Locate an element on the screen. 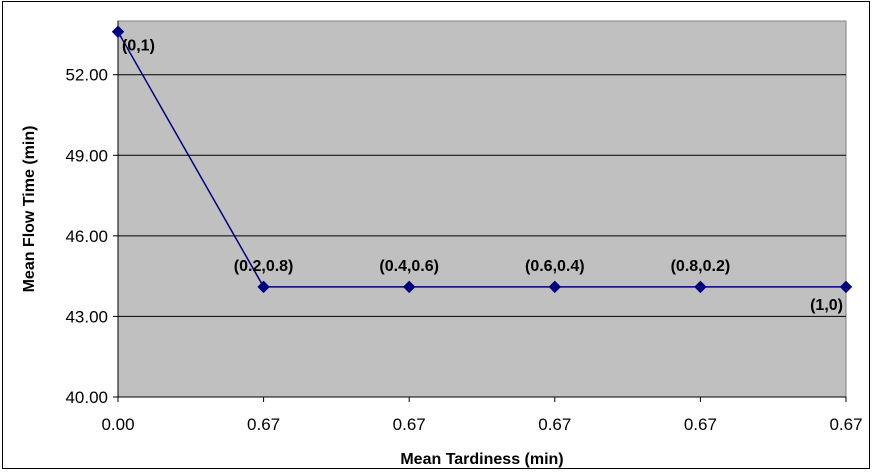 The height and width of the screenshot is (472, 874). point-label: (0.8,0.2) is located at coordinates (701, 266).